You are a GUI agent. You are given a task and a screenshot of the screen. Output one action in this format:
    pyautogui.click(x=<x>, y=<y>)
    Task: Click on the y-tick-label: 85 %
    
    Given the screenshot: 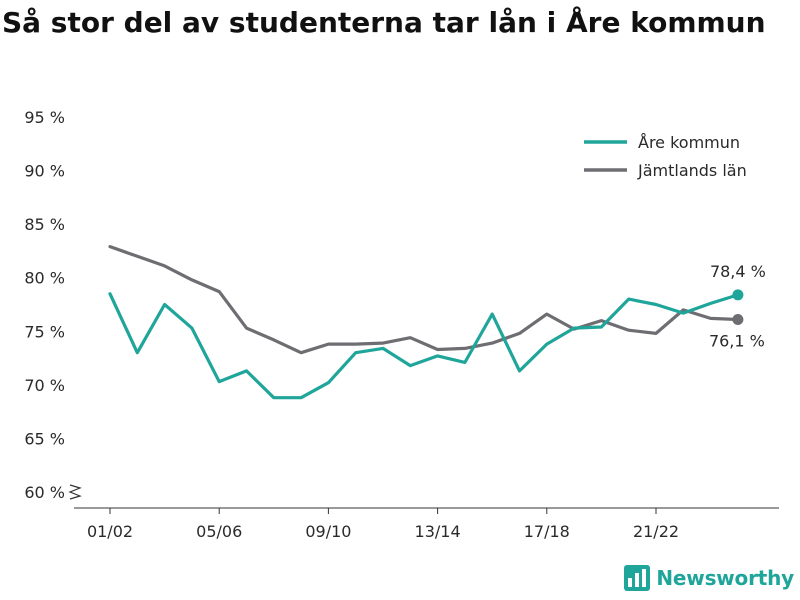 What is the action you would take?
    pyautogui.click(x=44, y=224)
    